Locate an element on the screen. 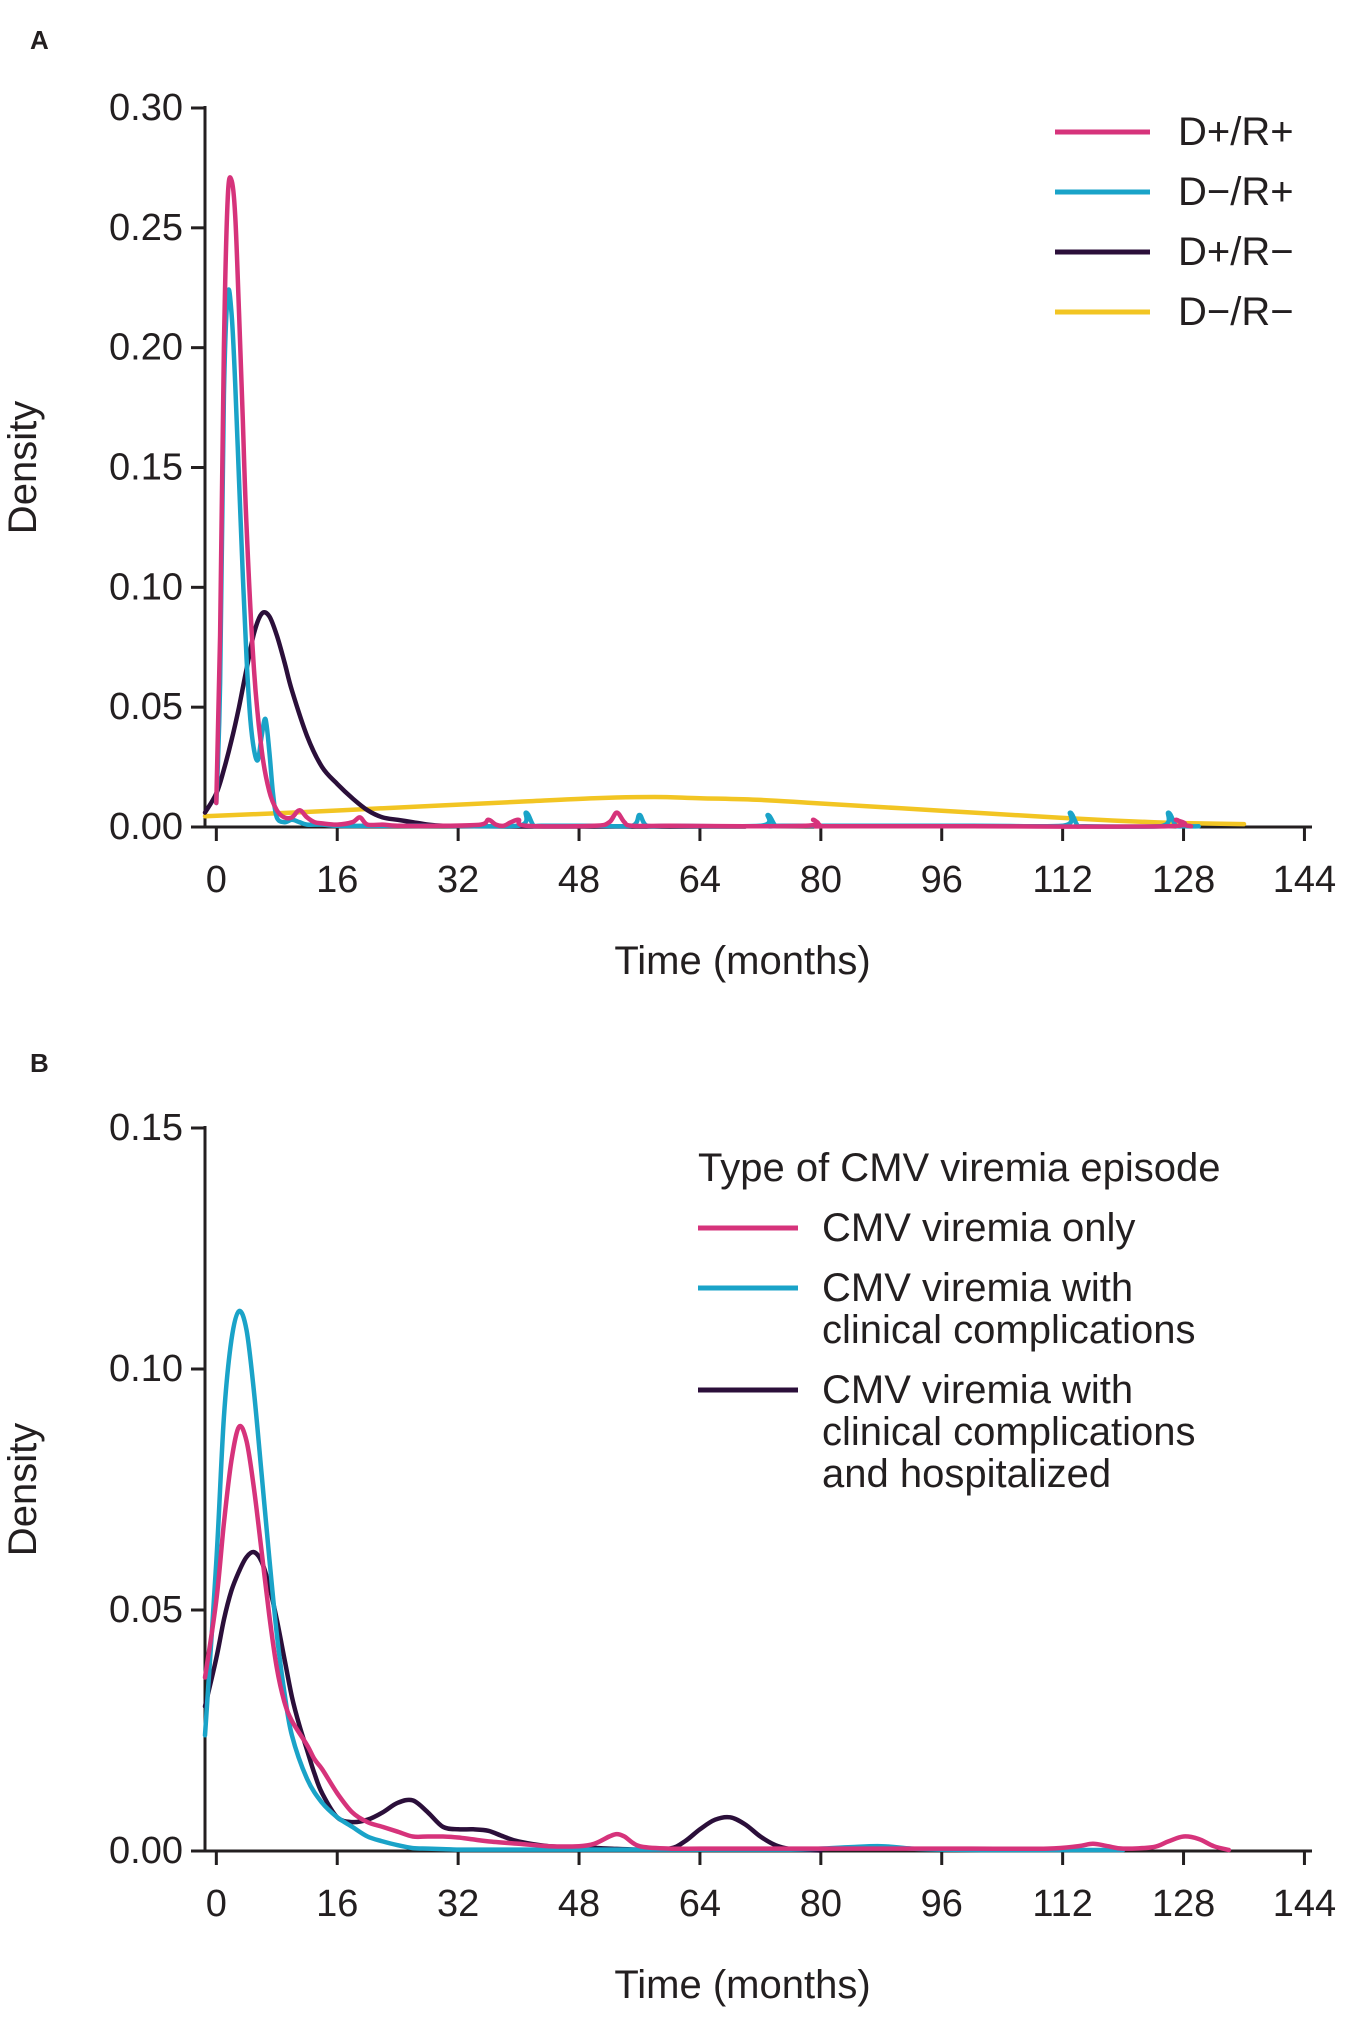  legend-label: D+/R+ is located at coordinates (1236, 132).